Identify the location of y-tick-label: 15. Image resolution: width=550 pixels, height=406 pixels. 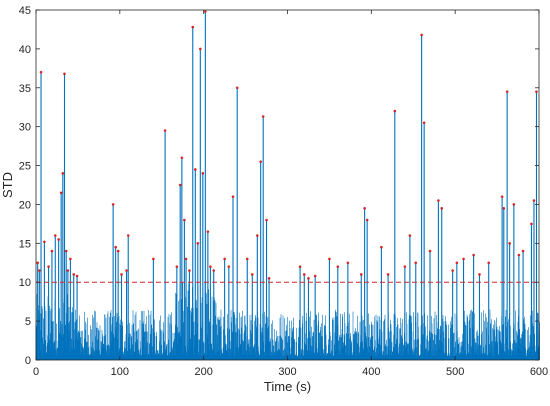
(25, 244).